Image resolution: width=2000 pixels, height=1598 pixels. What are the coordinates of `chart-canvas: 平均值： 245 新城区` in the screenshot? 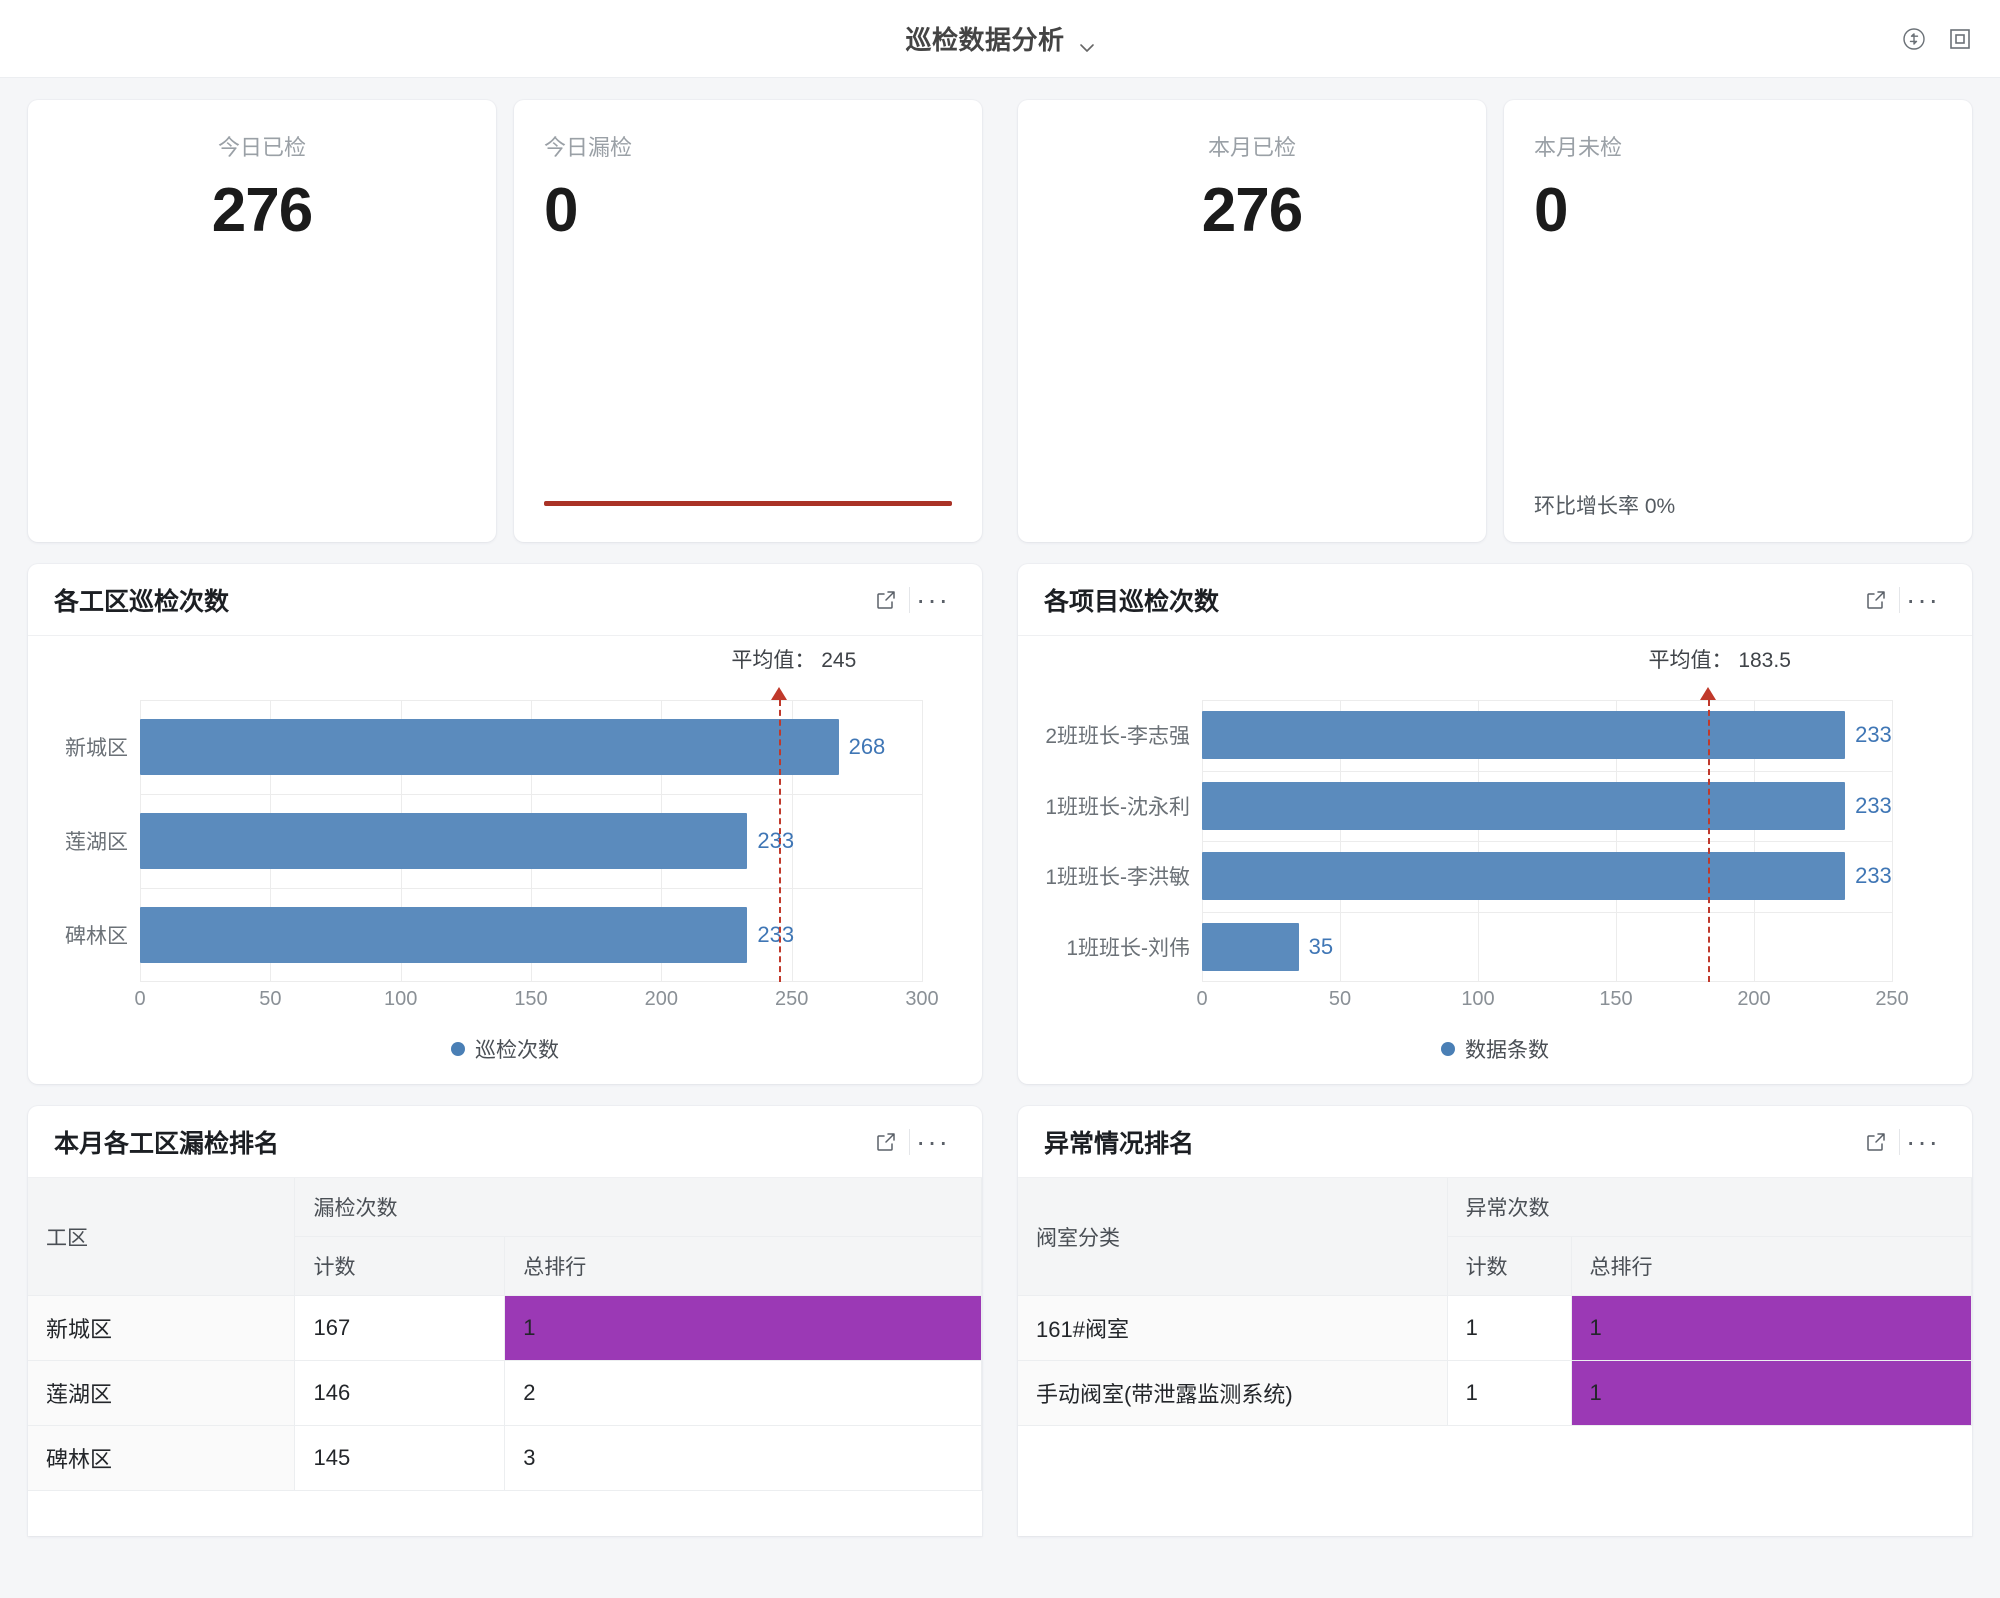 It's located at (505, 860).